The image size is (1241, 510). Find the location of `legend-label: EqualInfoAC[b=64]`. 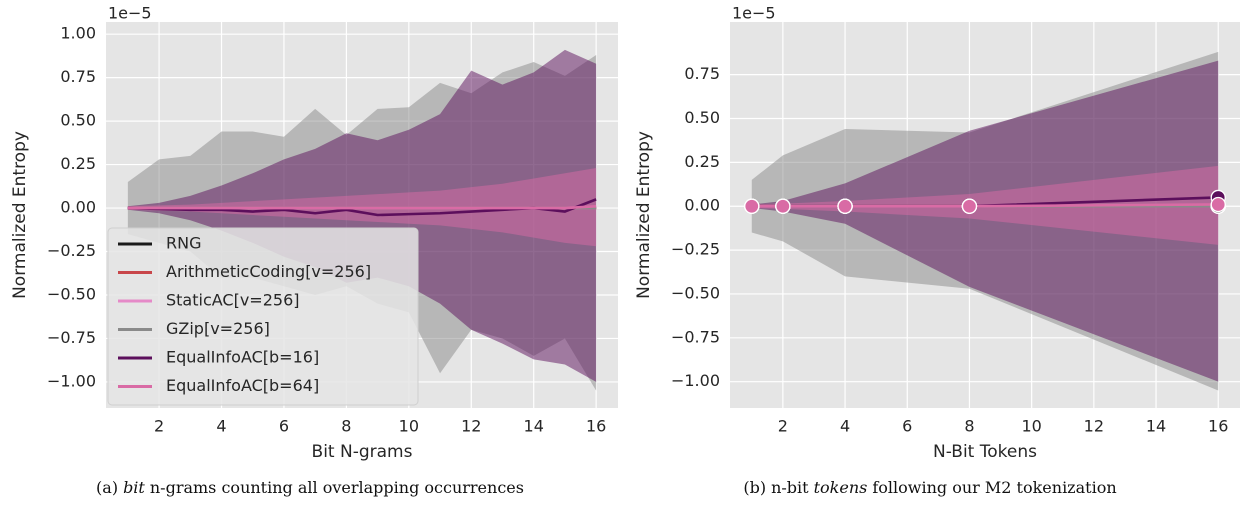

legend-label: EqualInfoAC[b=64] is located at coordinates (242, 385).